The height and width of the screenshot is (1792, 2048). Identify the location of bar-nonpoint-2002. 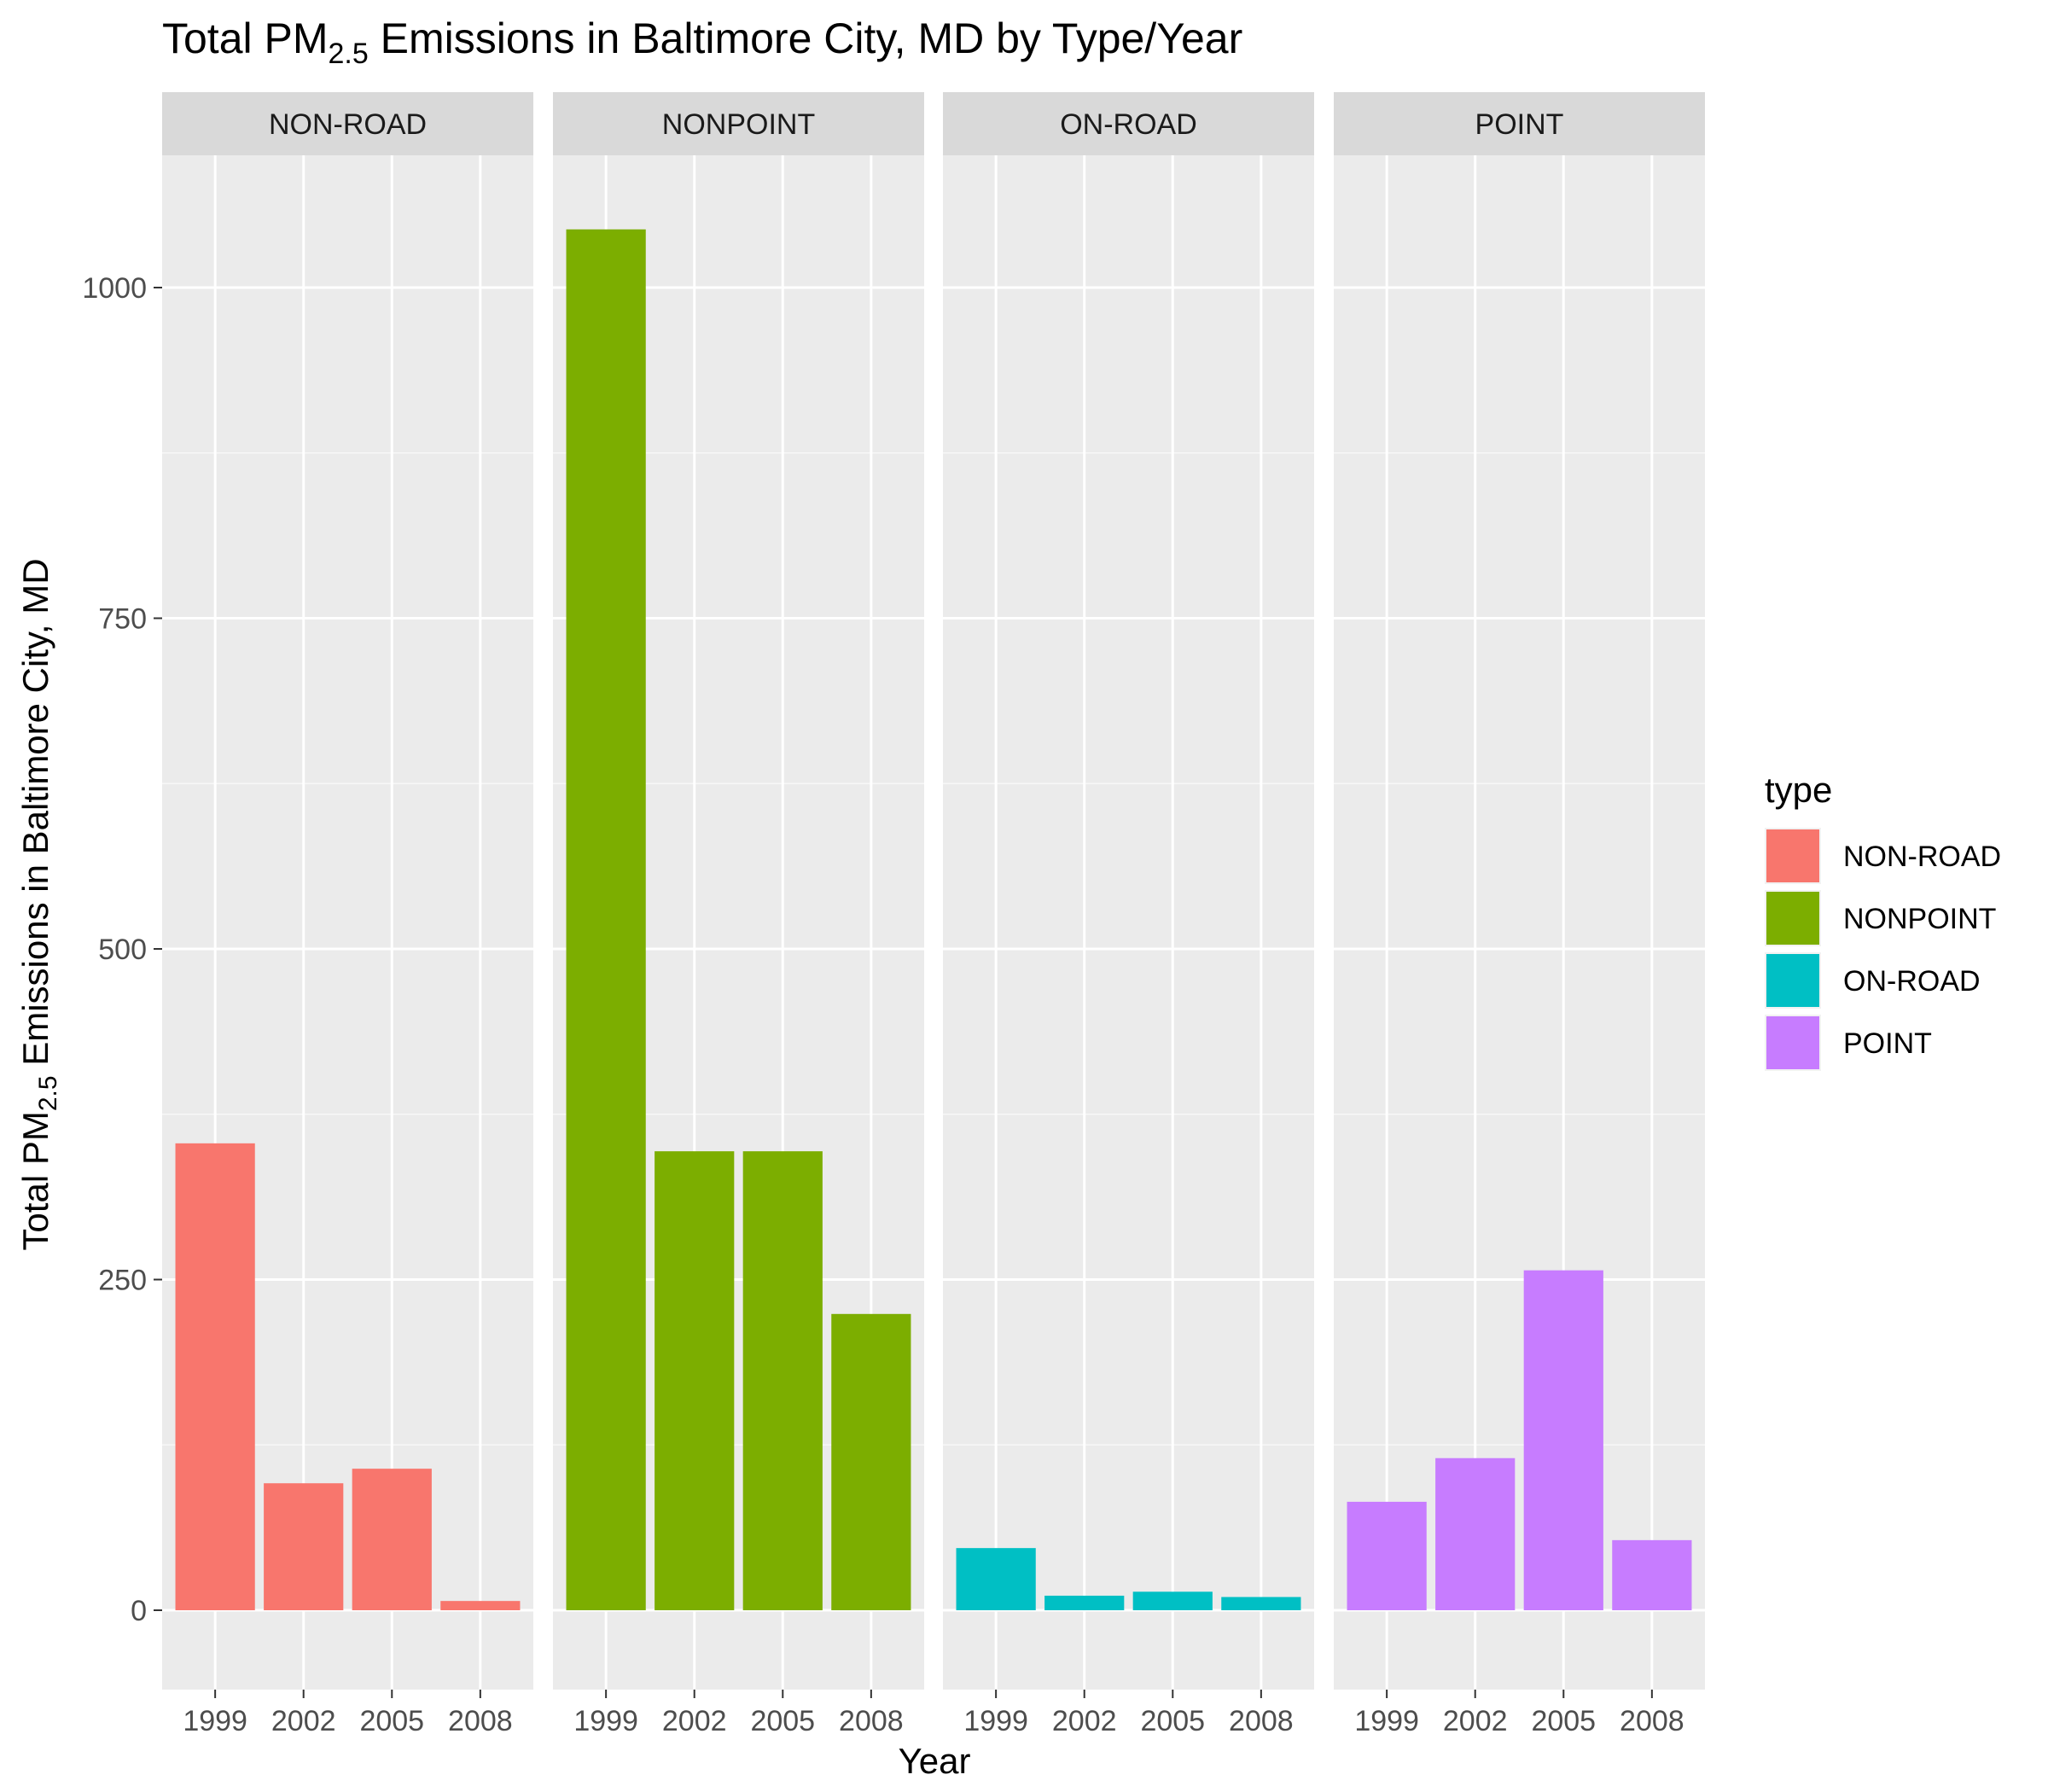
(695, 1380).